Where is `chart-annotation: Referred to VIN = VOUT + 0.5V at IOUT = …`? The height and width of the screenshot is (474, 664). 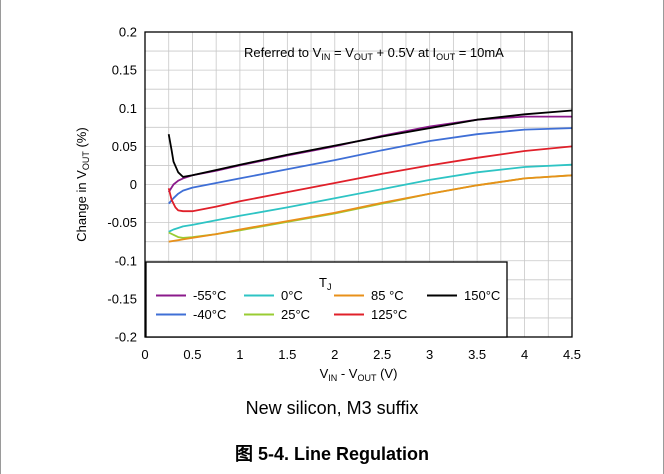 chart-annotation: Referred to VIN = VOUT + 0.5V at IOUT = … is located at coordinates (374, 53).